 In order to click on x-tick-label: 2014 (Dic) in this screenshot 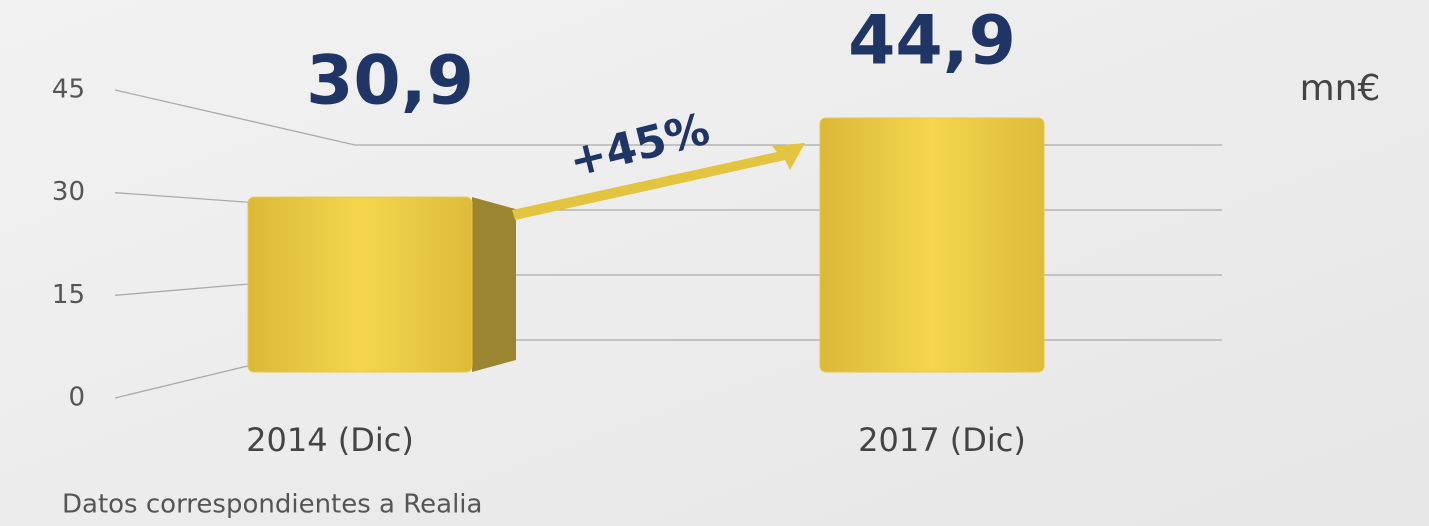, I will do `click(330, 440)`.